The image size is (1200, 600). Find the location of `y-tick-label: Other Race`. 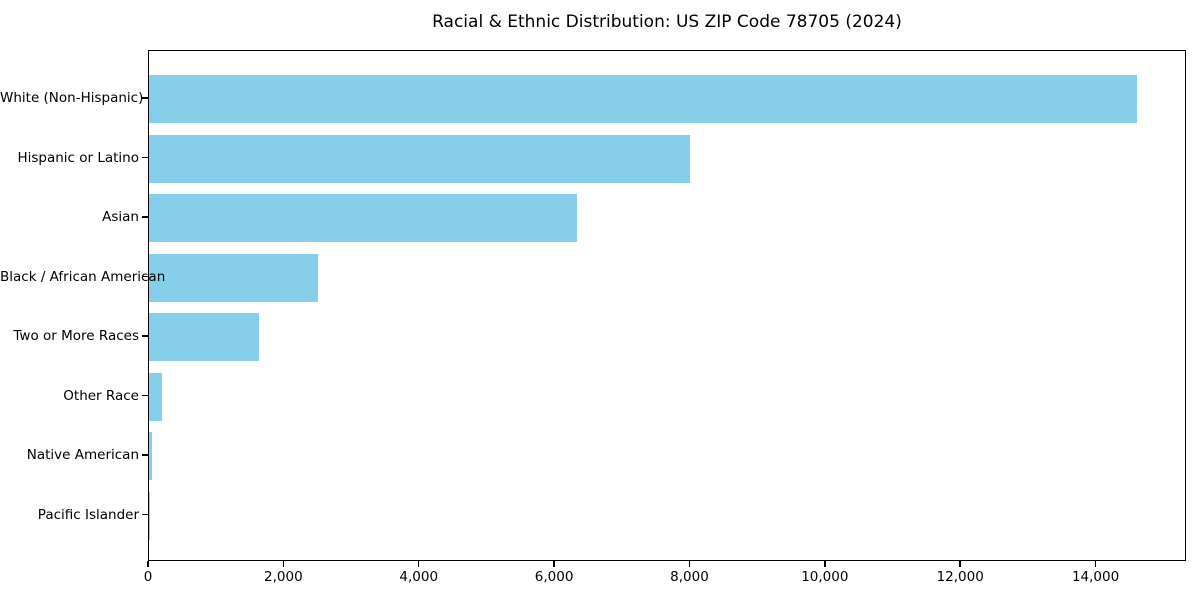

y-tick-label: Other Race is located at coordinates (101, 395).